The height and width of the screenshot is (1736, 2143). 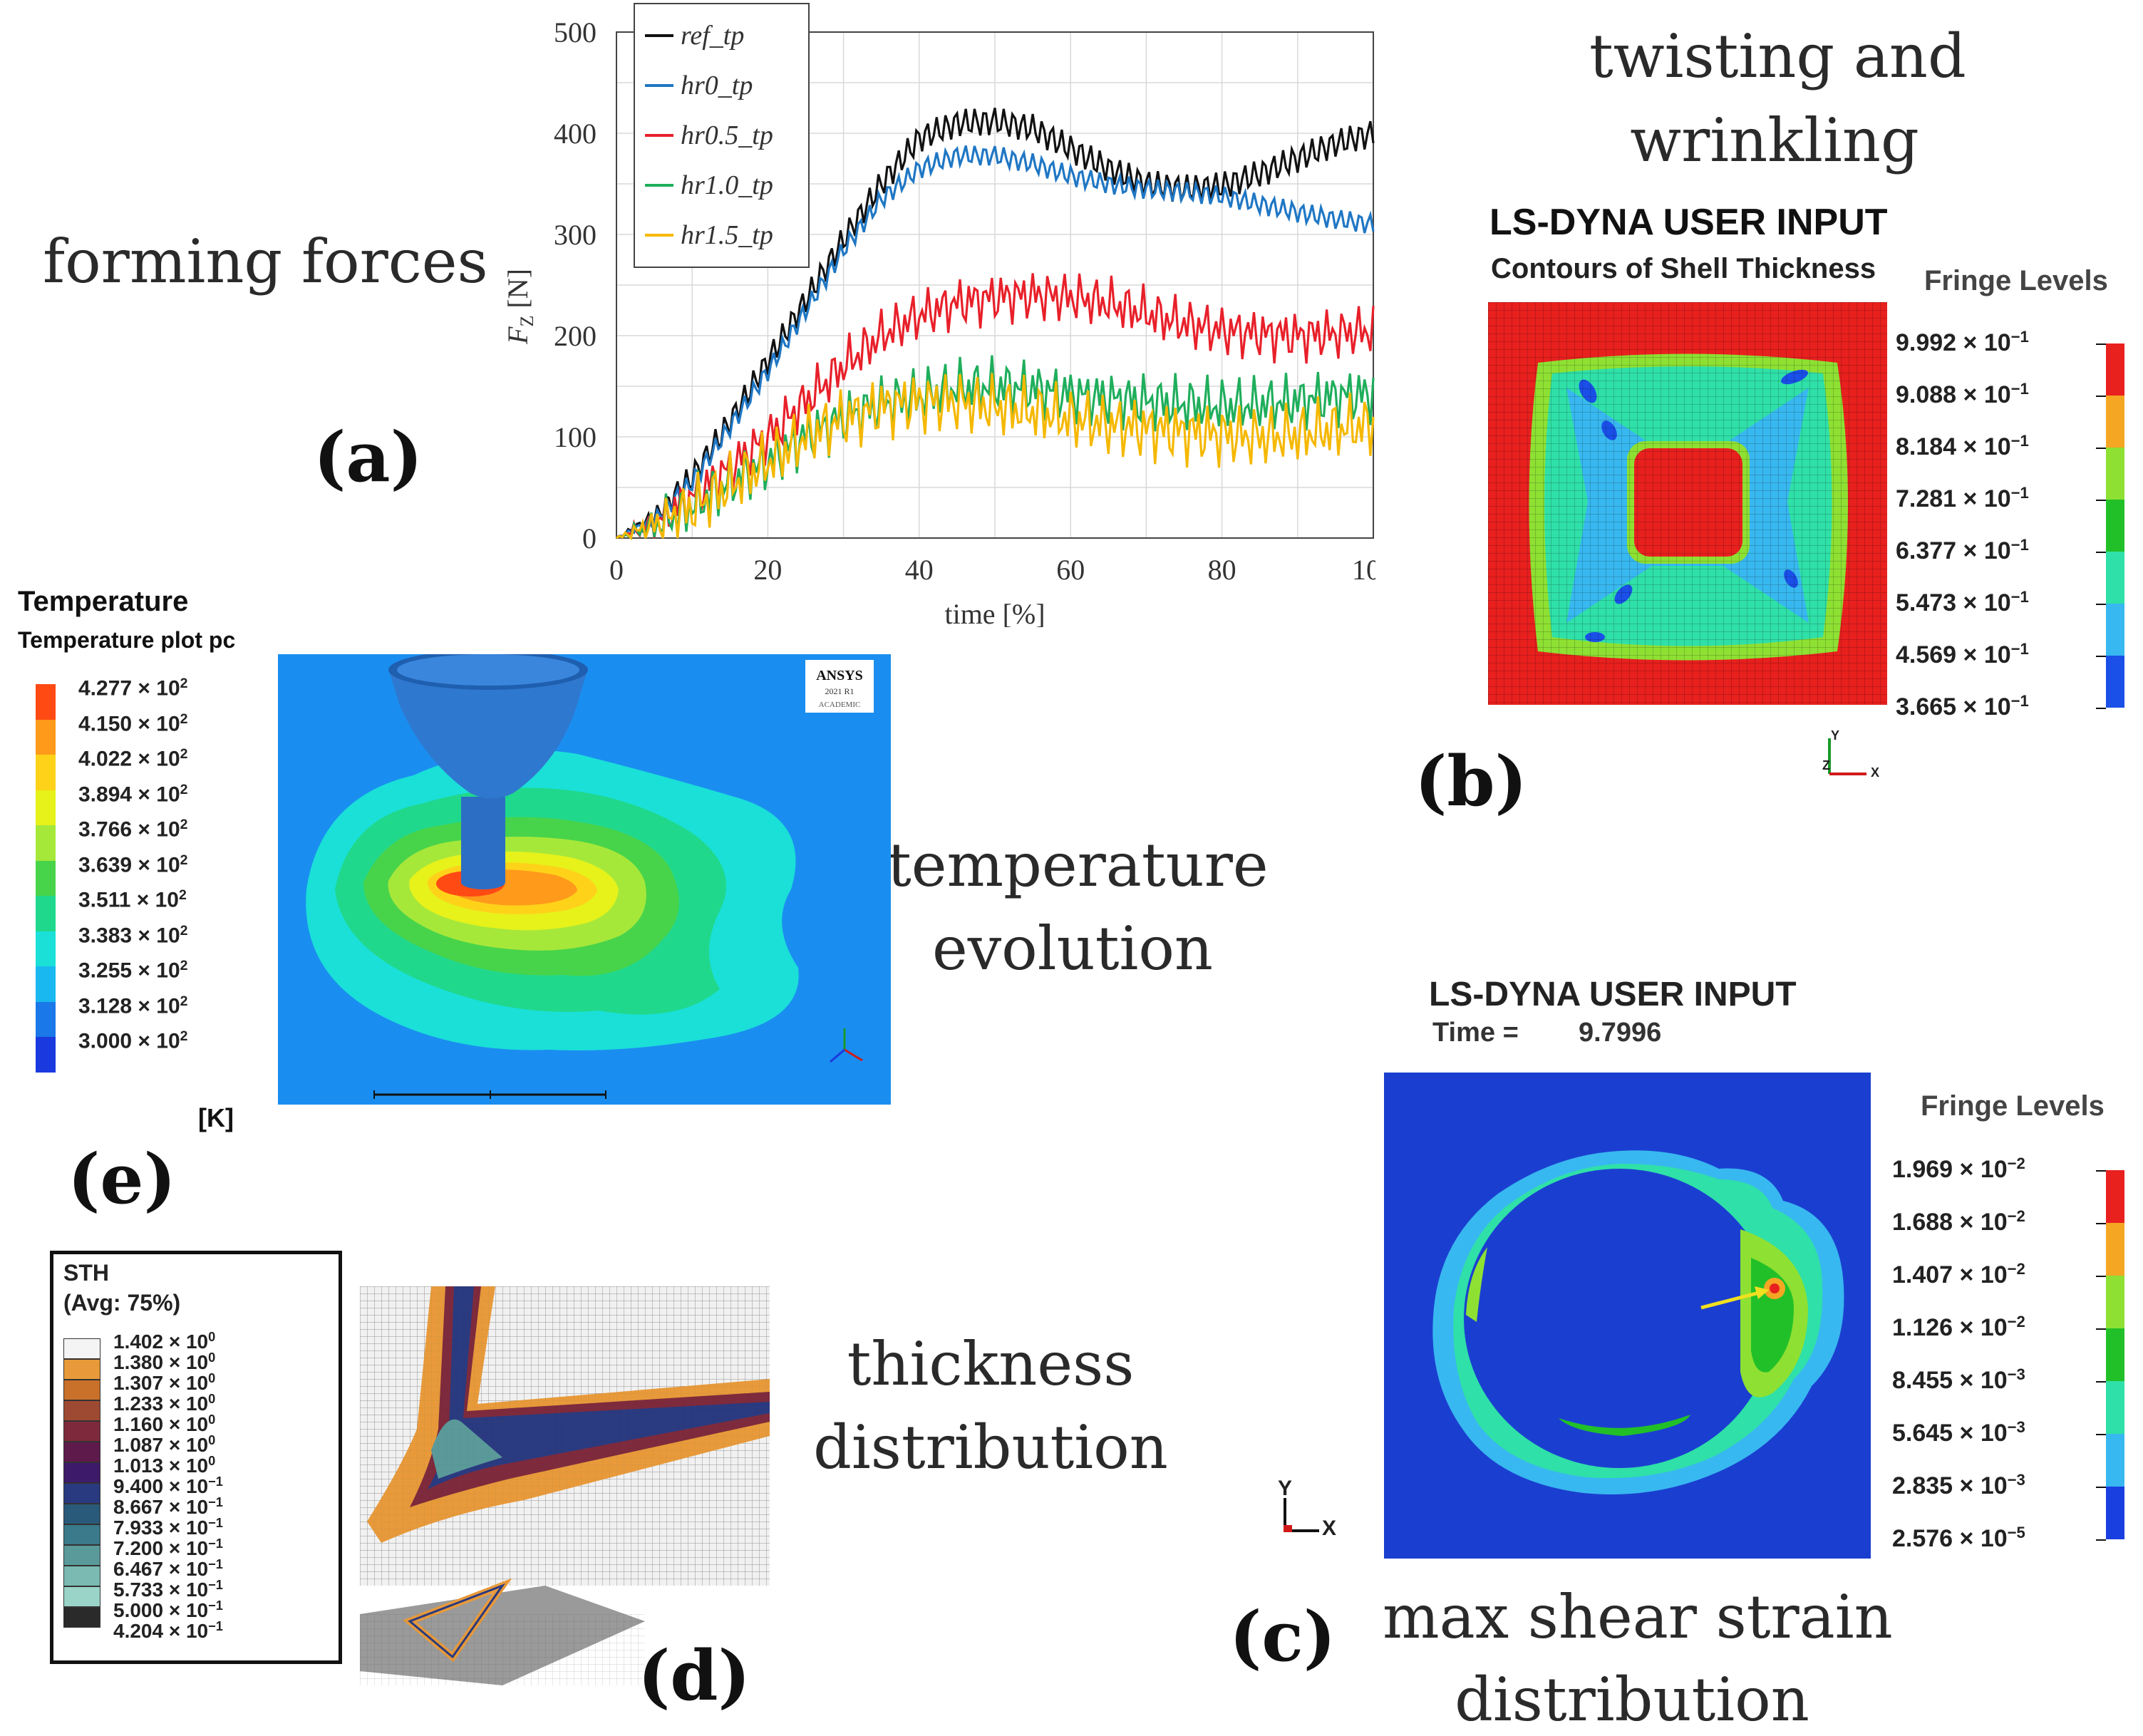 What do you see at coordinates (1621, 1033) in the screenshot?
I see `panel-c-time-value: 9.7996` at bounding box center [1621, 1033].